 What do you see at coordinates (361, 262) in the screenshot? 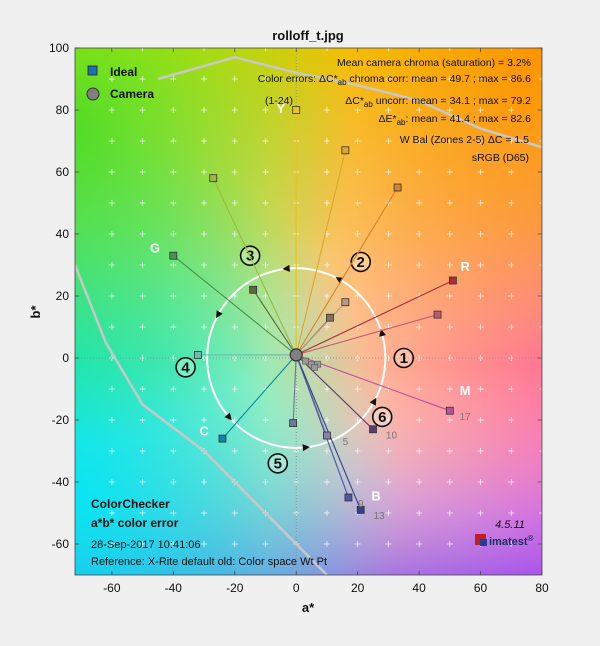
I see `zone-label: 2` at bounding box center [361, 262].